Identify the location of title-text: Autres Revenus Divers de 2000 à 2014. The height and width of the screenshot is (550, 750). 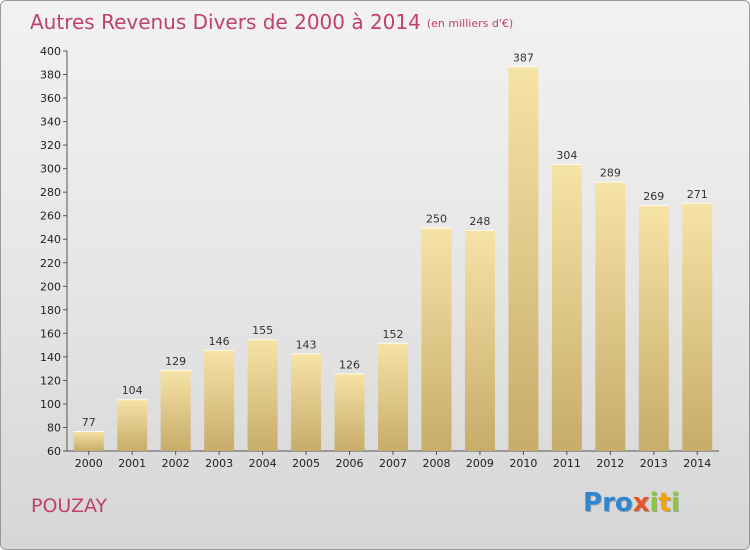
(225, 22).